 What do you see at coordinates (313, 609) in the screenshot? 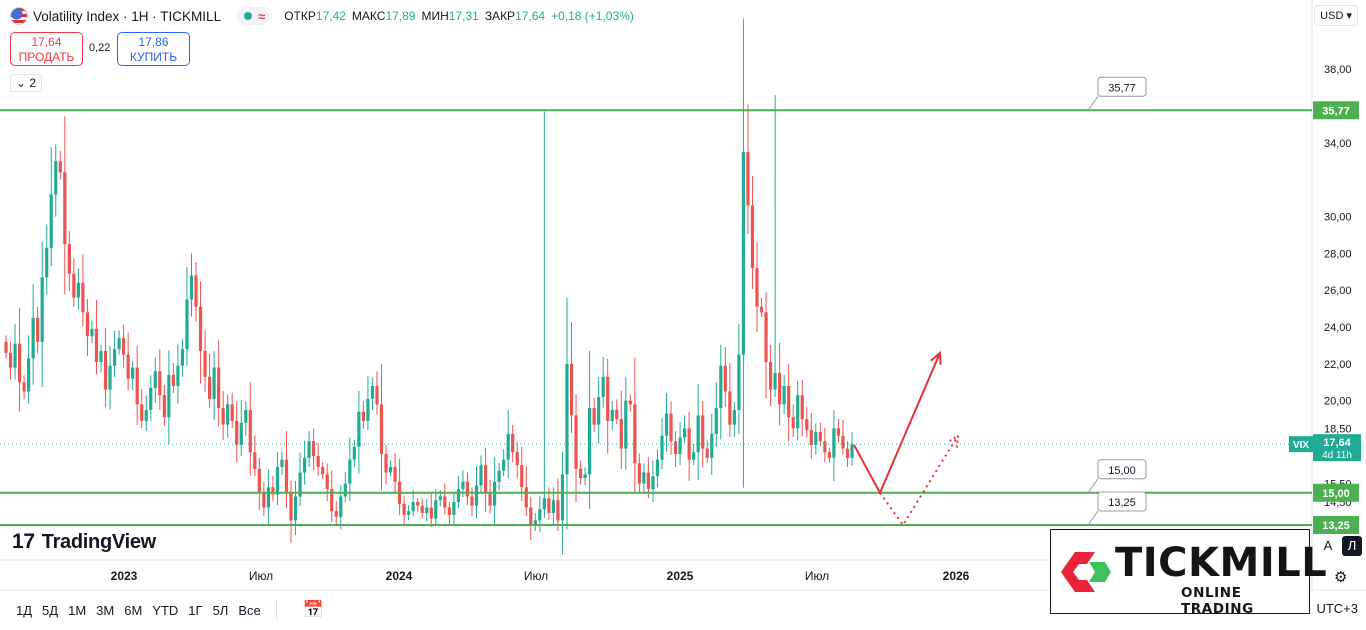
I see `calendar-range-icon: 📅` at bounding box center [313, 609].